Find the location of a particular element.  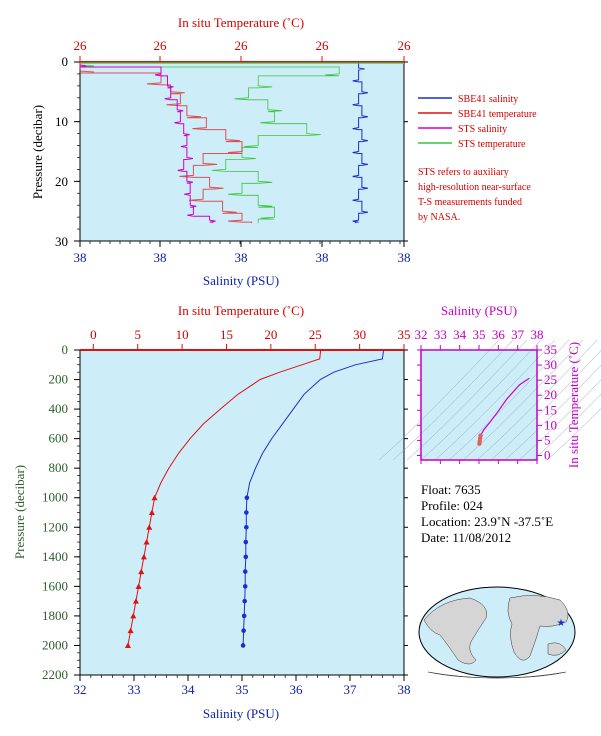

ts-series is located at coordinates (503, 411).